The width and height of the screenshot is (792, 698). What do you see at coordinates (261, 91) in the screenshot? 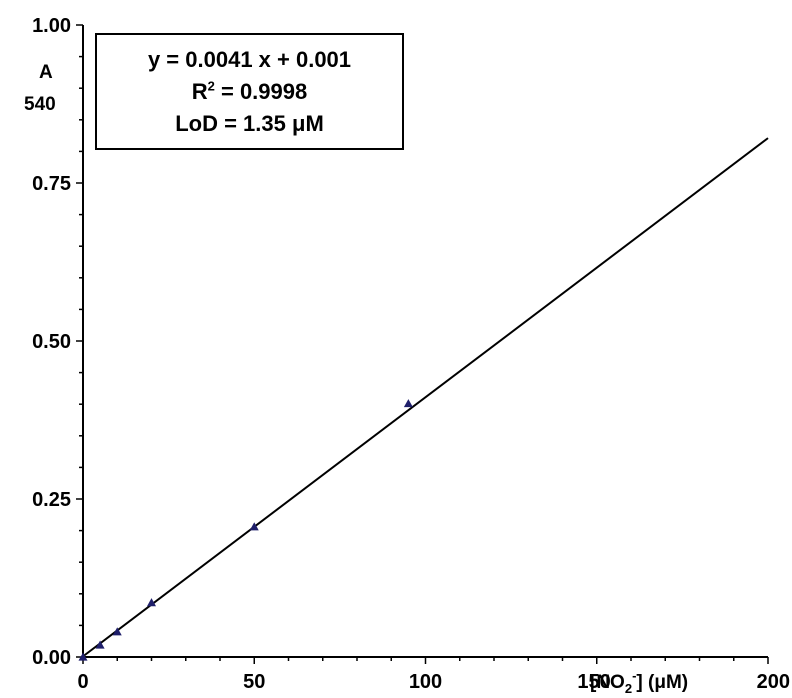
I see `r-squared-value: = 0.9998` at bounding box center [261, 91].